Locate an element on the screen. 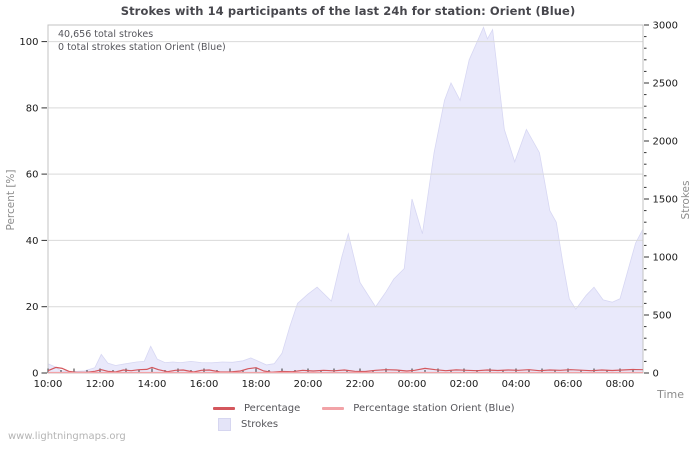  x-tick-label: 18:00 is located at coordinates (256, 384).